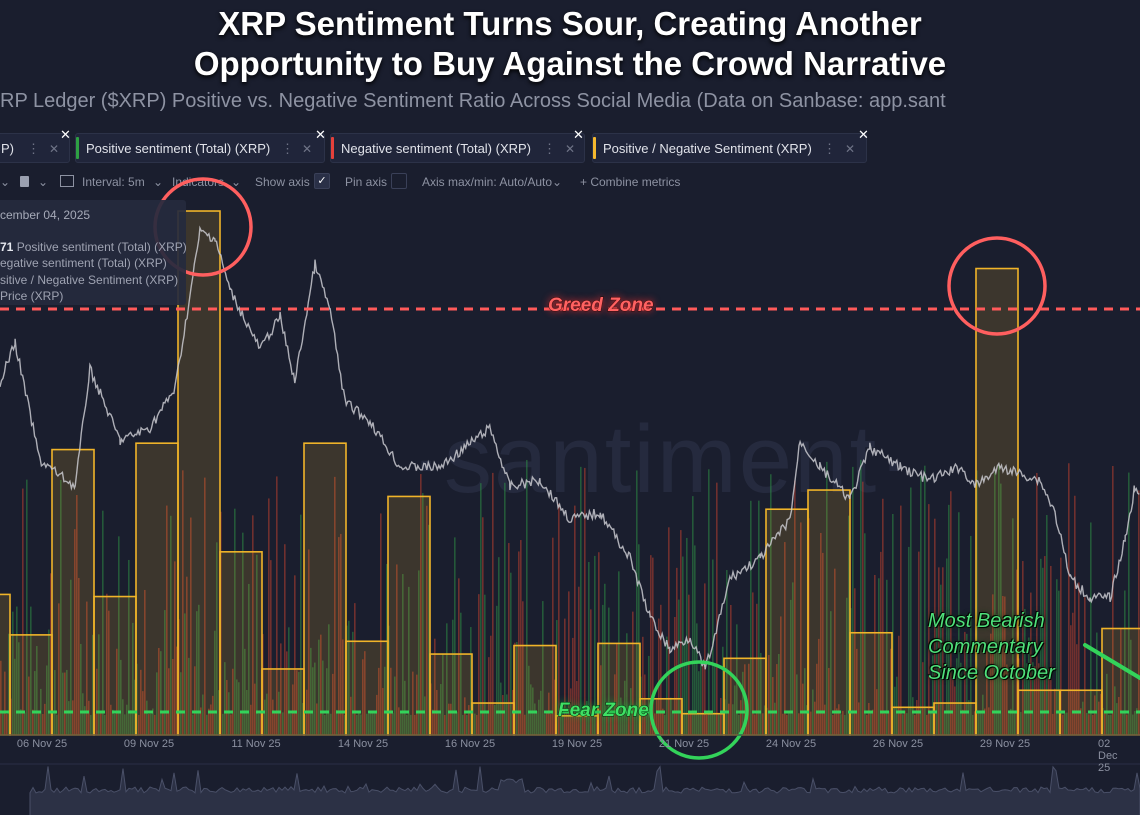  Describe the element at coordinates (24, 181) in the screenshot. I see `color-swatch-icon` at that location.